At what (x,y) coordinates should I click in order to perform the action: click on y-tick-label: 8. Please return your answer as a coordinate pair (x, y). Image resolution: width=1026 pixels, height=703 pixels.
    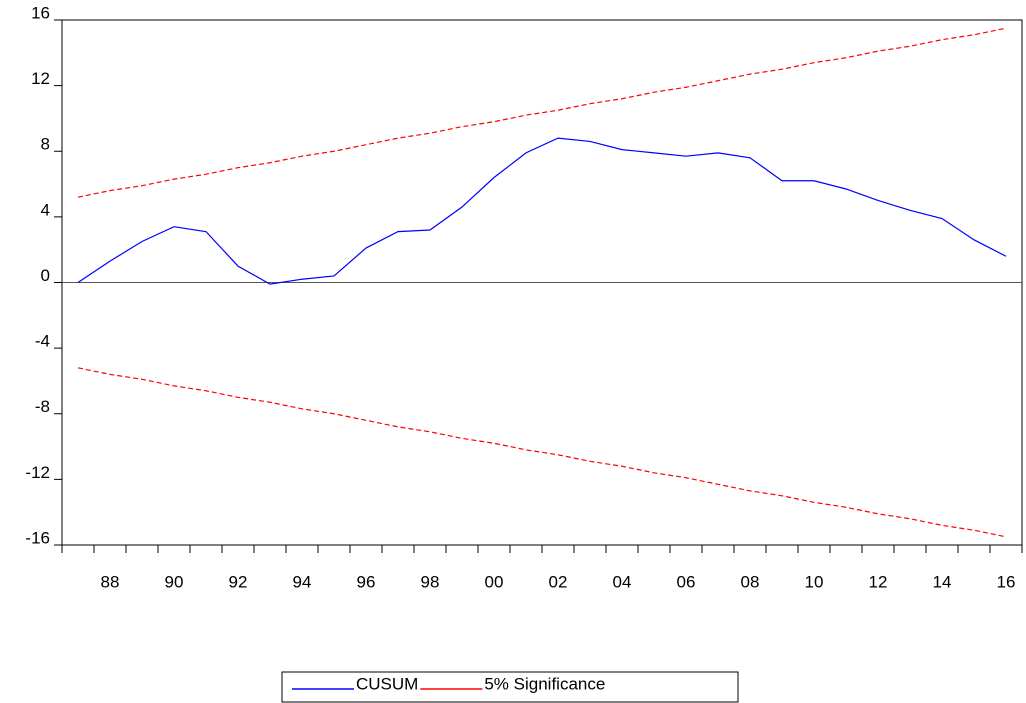
    Looking at the image, I should click on (45, 144).